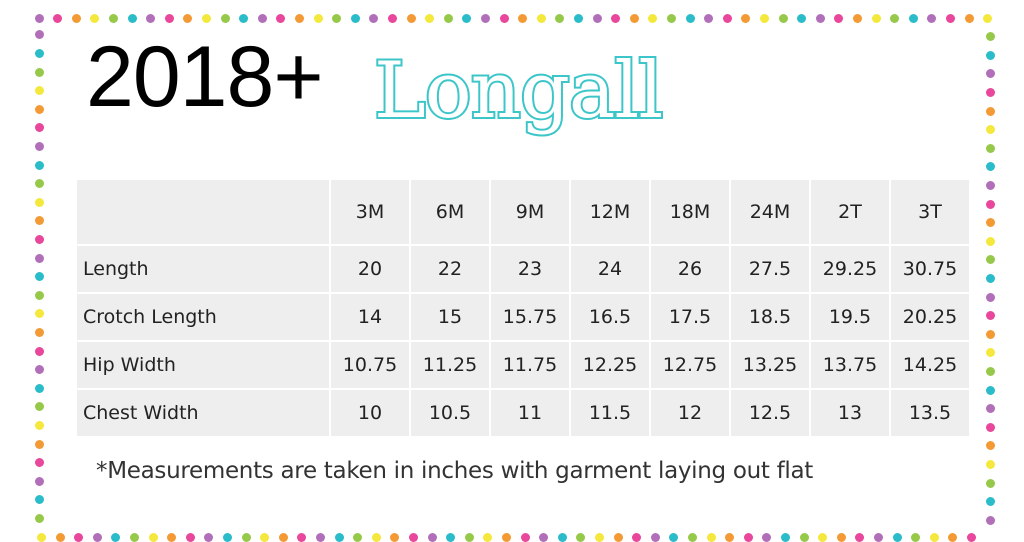 This screenshot has width=1024, height=542. I want to click on value-cell: 24, so click(610, 269).